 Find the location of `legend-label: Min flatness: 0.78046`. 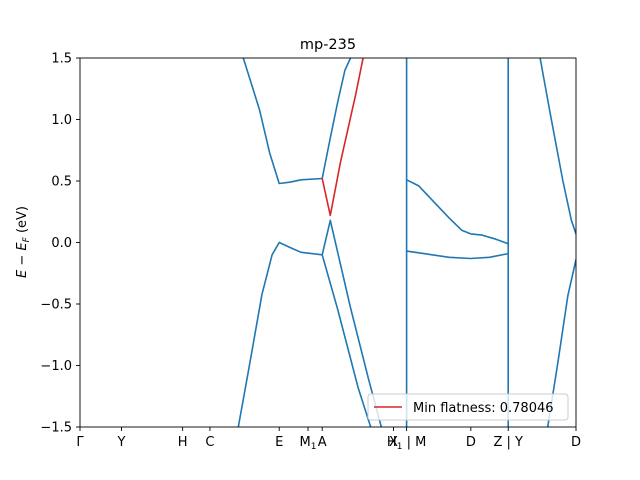

legend-label: Min flatness: 0.78046 is located at coordinates (483, 408).